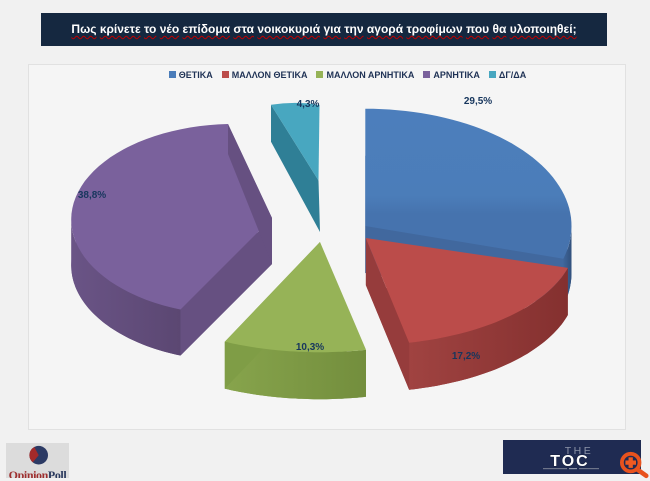 The width and height of the screenshot is (650, 481). I want to click on svg-text: TOC, so click(569, 461).